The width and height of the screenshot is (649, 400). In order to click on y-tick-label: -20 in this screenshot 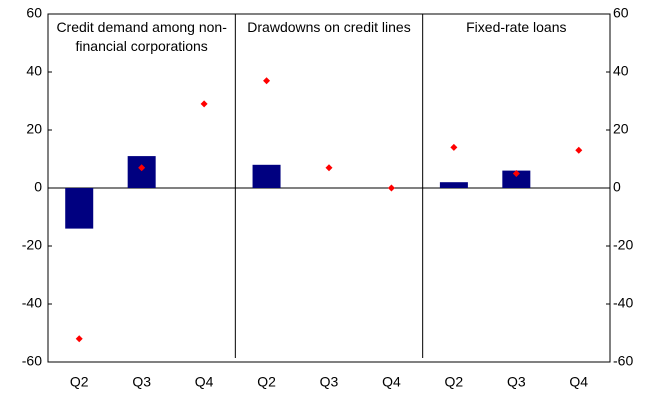, I will do `click(32, 245)`.